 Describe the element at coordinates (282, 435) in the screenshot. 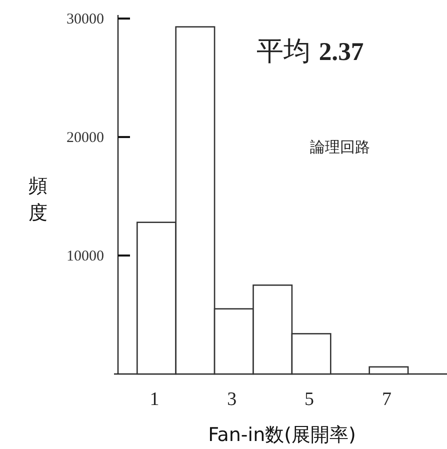

I see `x-axis-title: Fan-in数(展開率)` at that location.